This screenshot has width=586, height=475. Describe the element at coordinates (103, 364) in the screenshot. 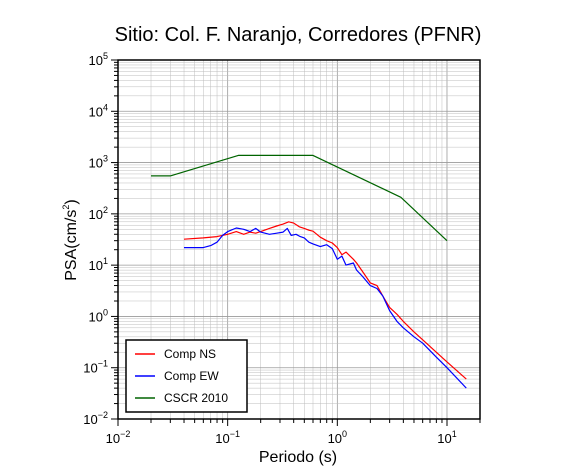

I see `y-tick-label-exponent: −1` at that location.